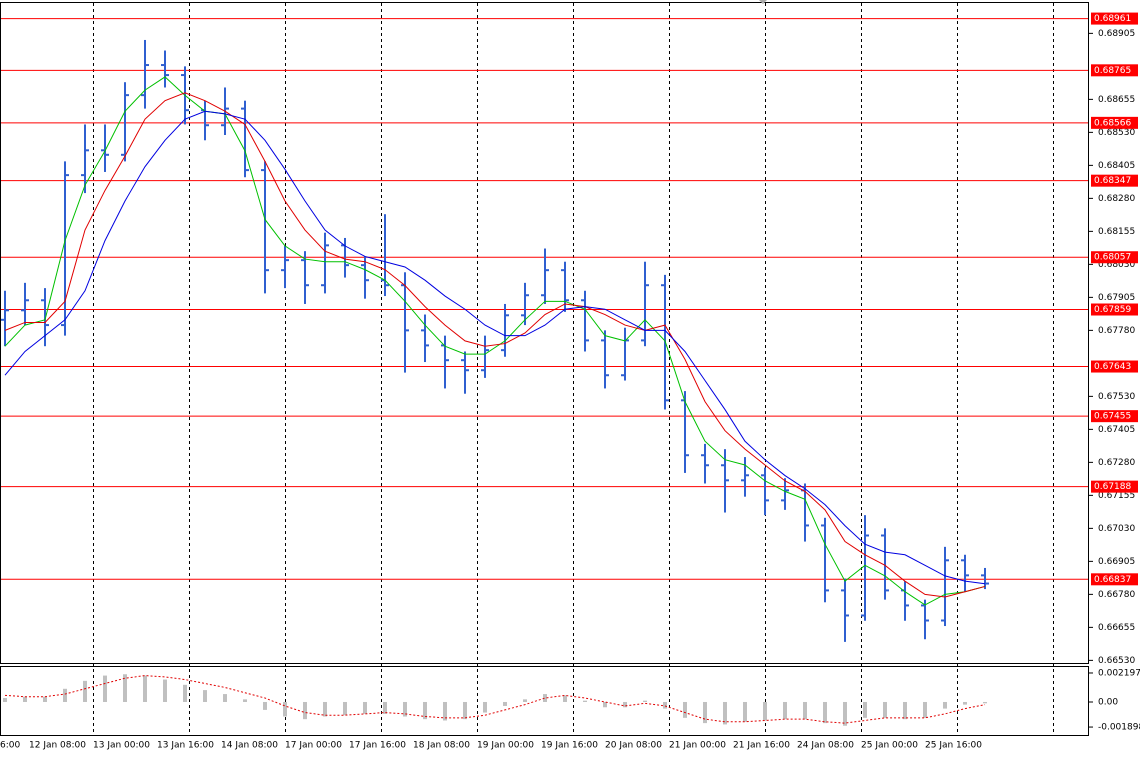 The width and height of the screenshot is (1140, 757). What do you see at coordinates (1116, 463) in the screenshot?
I see `y-tick-label: 0.67280` at bounding box center [1116, 463].